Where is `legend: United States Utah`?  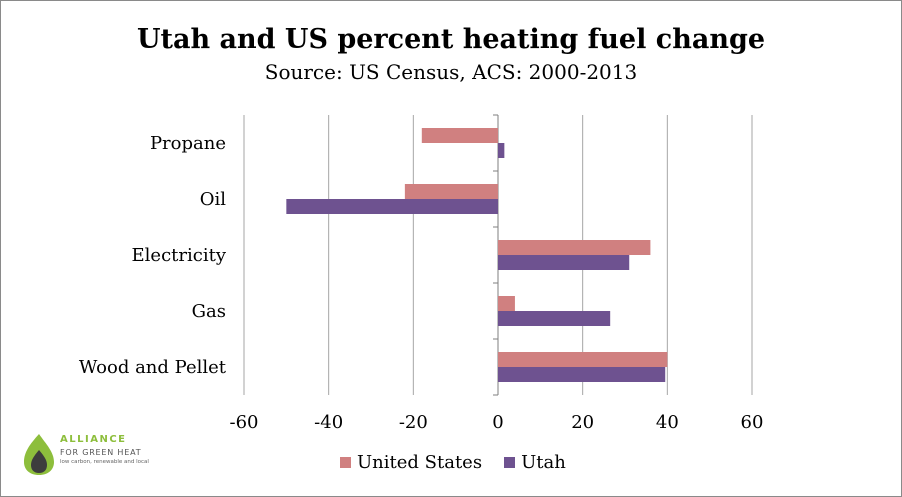
legend: United States Utah is located at coordinates (464, 462).